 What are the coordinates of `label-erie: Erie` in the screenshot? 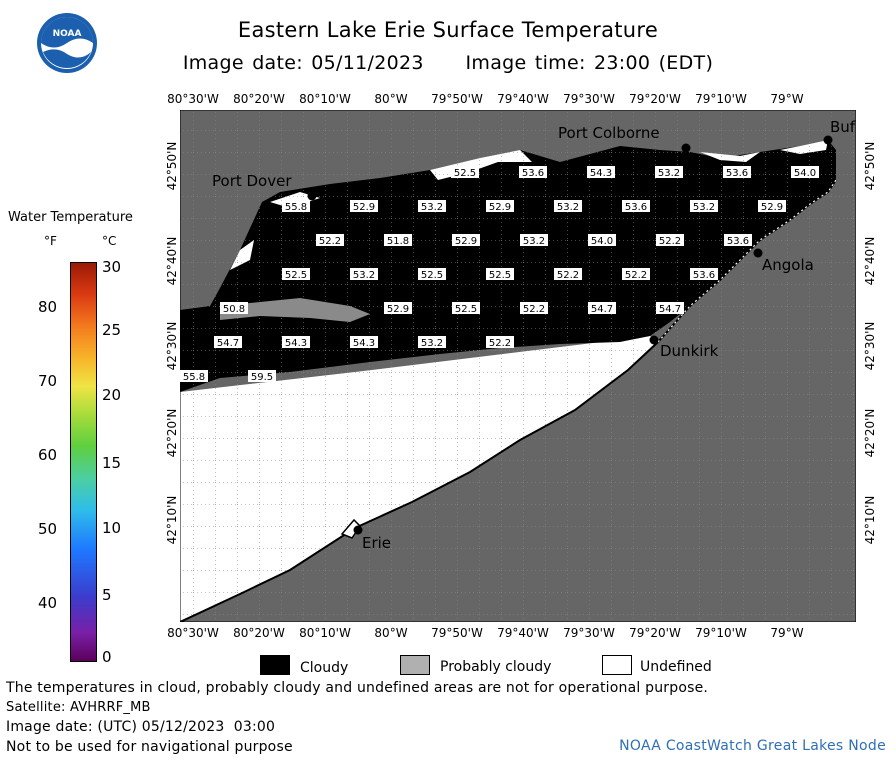 It's located at (376, 543).